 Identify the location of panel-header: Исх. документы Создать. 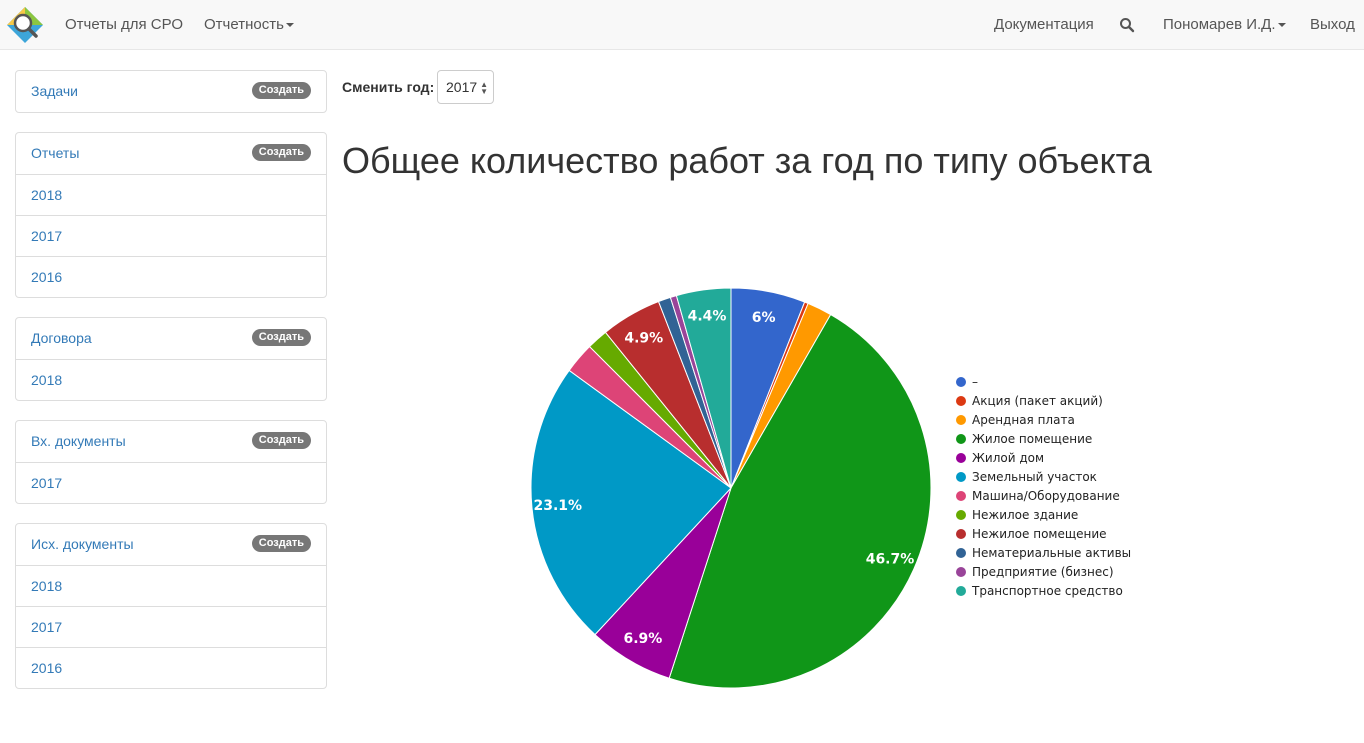
(171, 544).